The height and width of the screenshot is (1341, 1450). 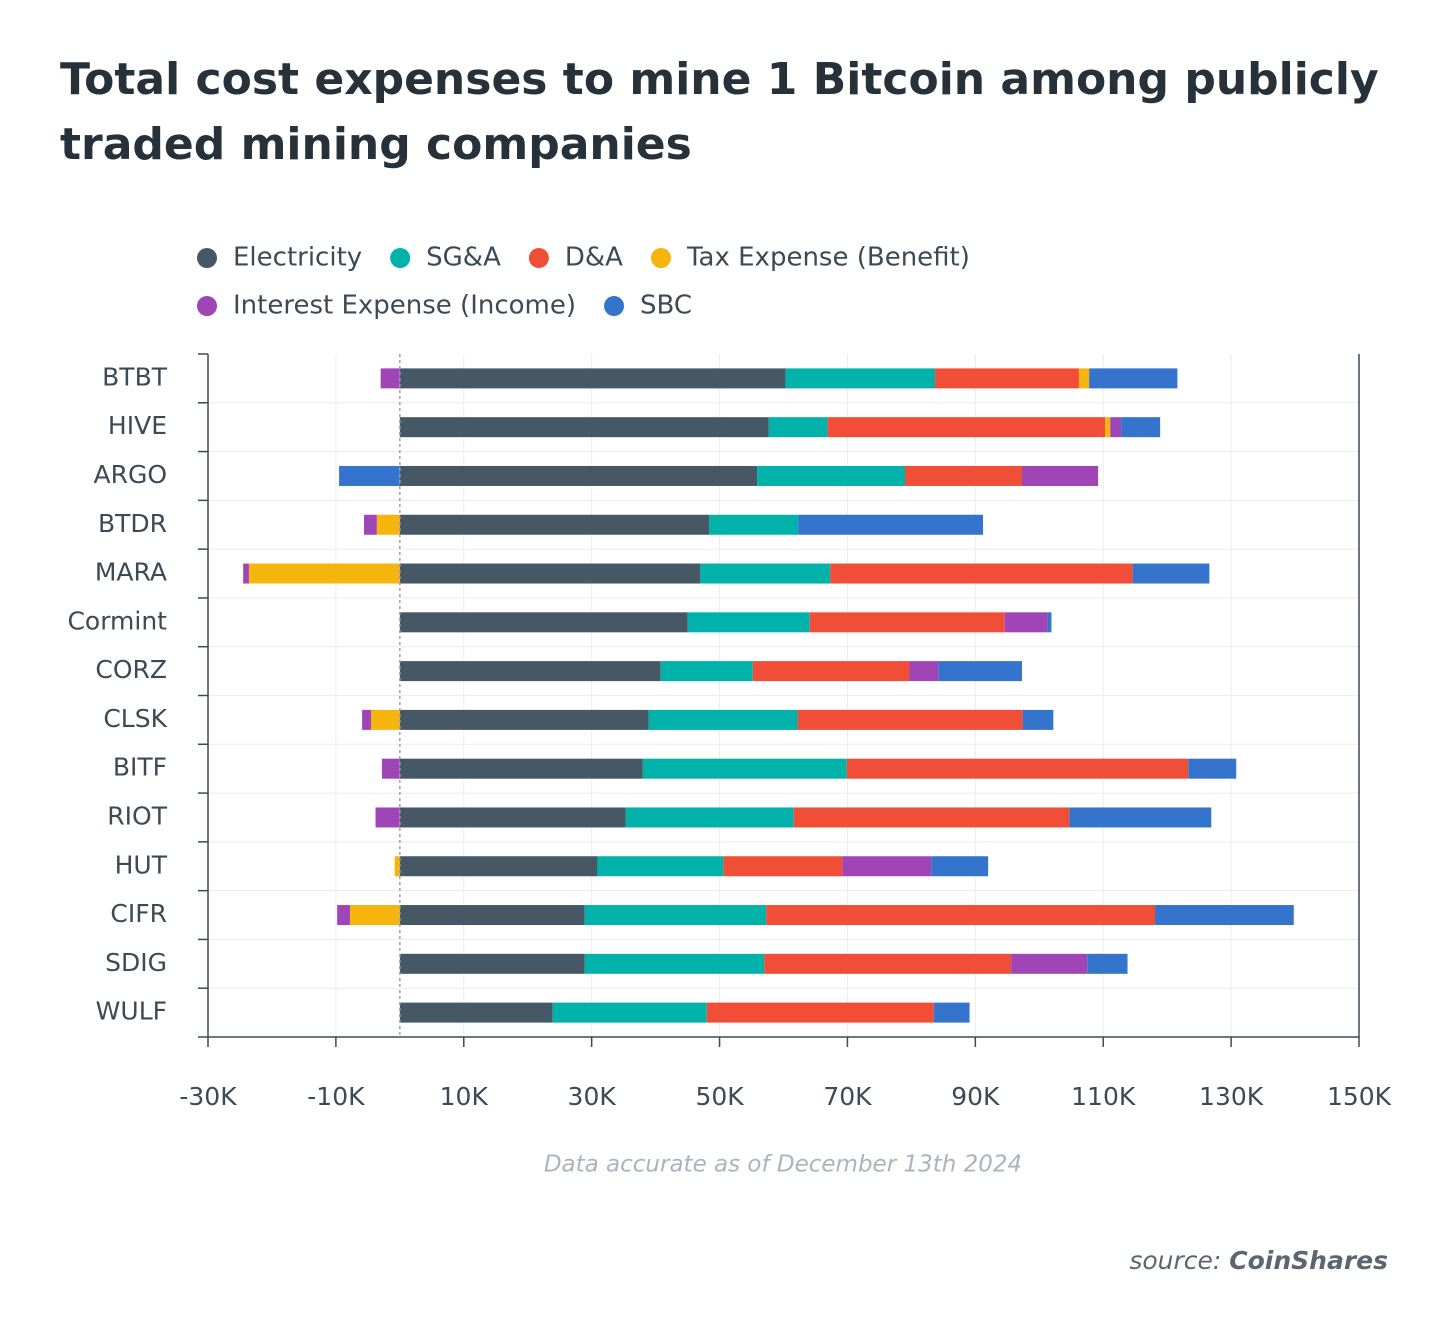 What do you see at coordinates (463, 258) in the screenshot?
I see `legend-label: SG&A` at bounding box center [463, 258].